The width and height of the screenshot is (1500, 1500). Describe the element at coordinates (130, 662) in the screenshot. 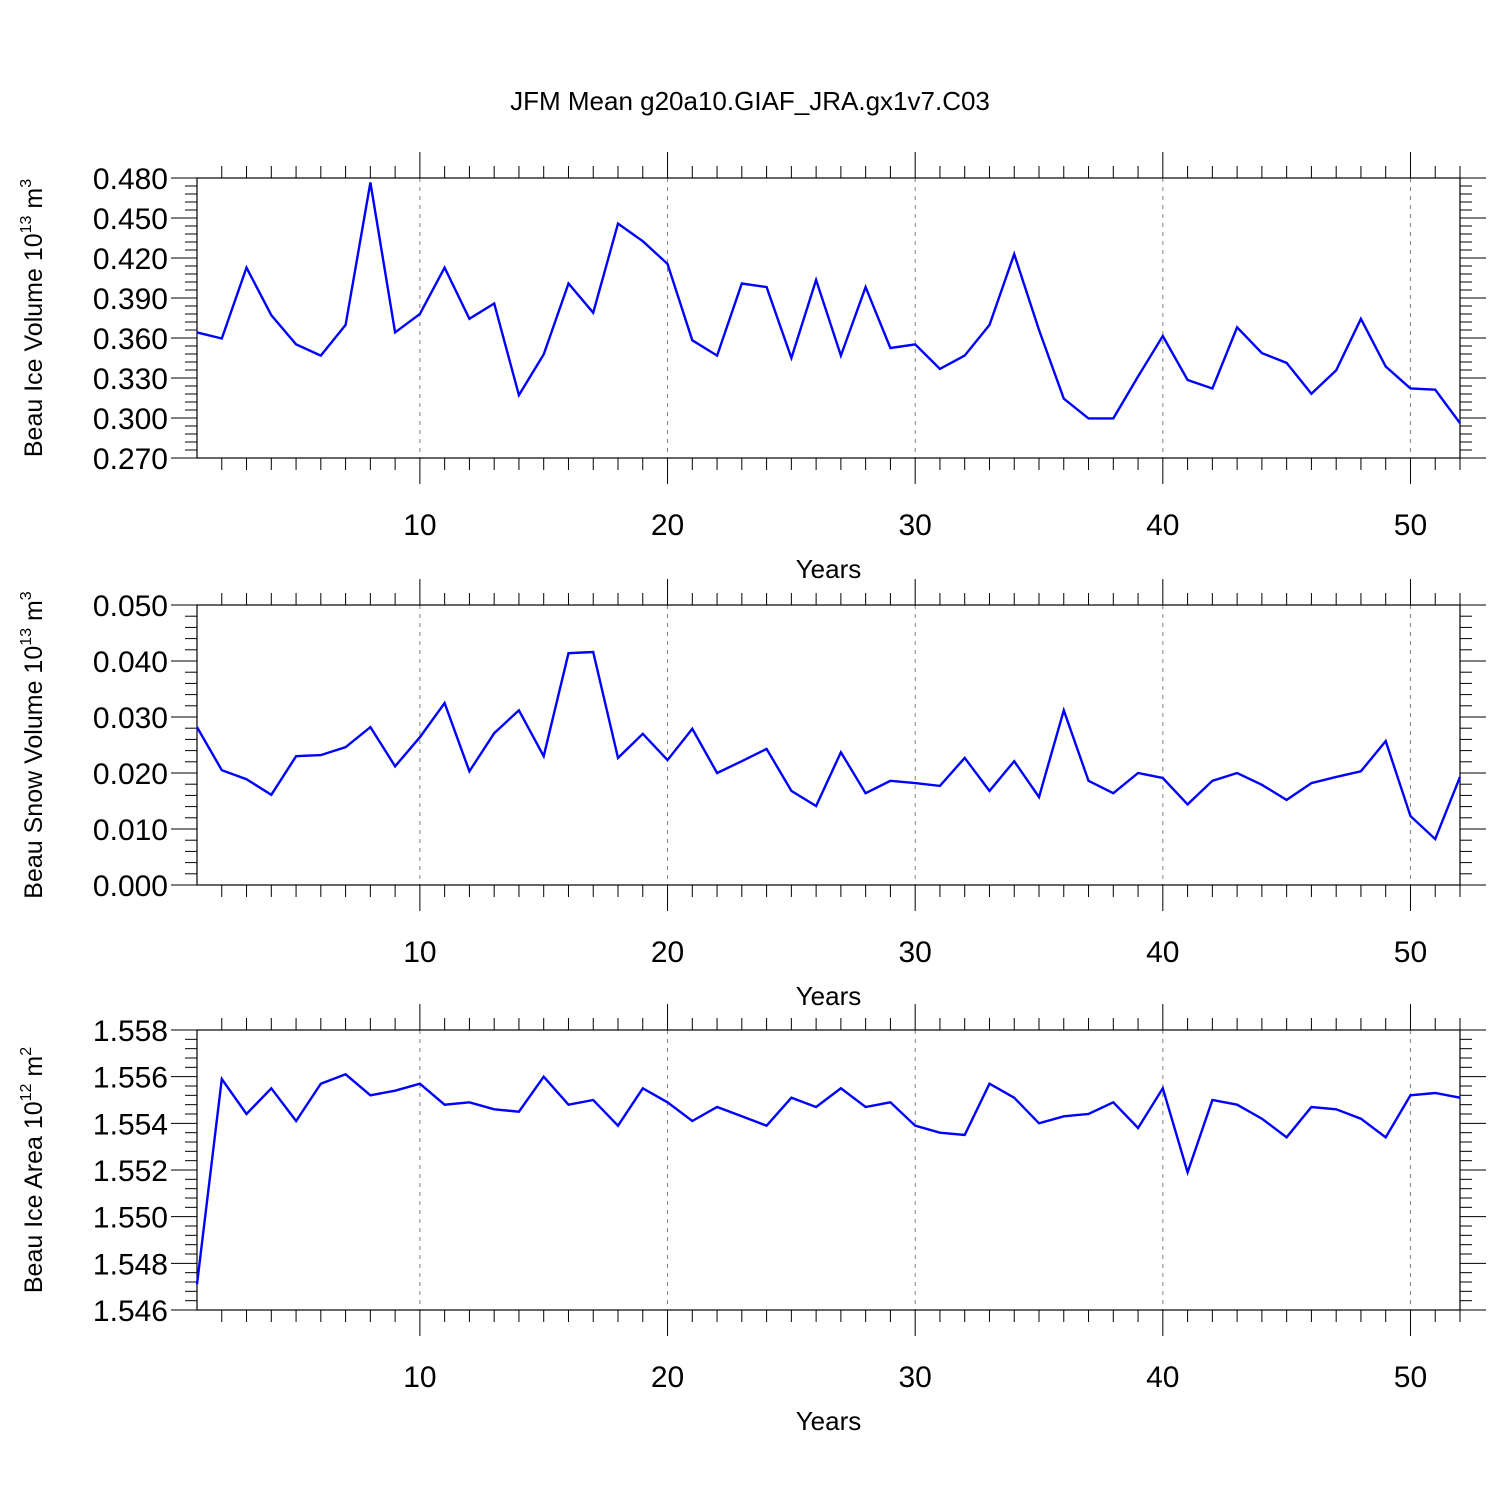

I see `y-tick-label: 0.040` at that location.